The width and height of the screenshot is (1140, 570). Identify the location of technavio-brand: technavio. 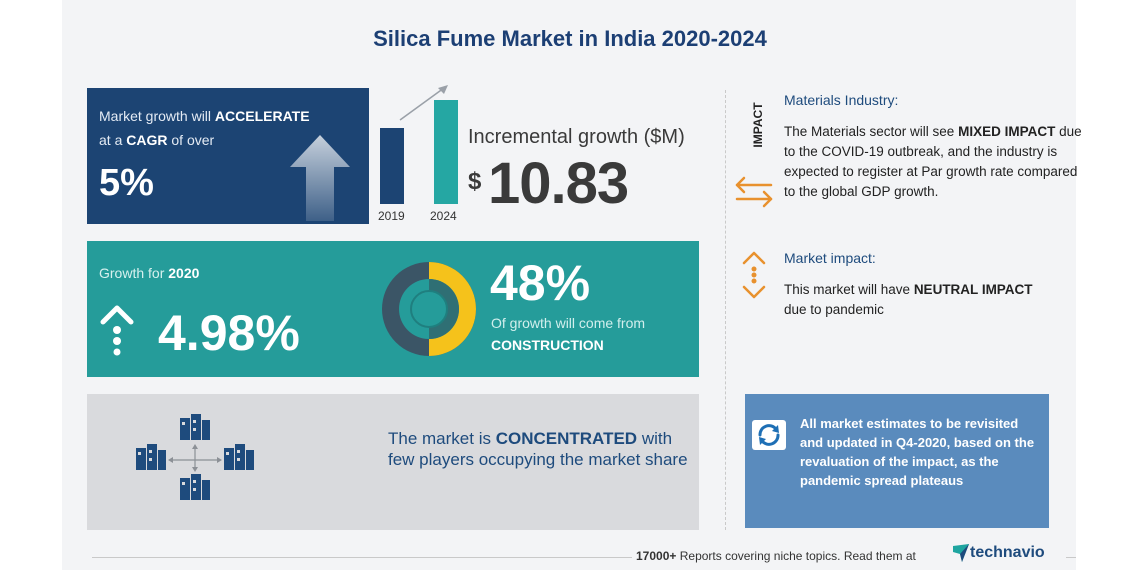
(1007, 552).